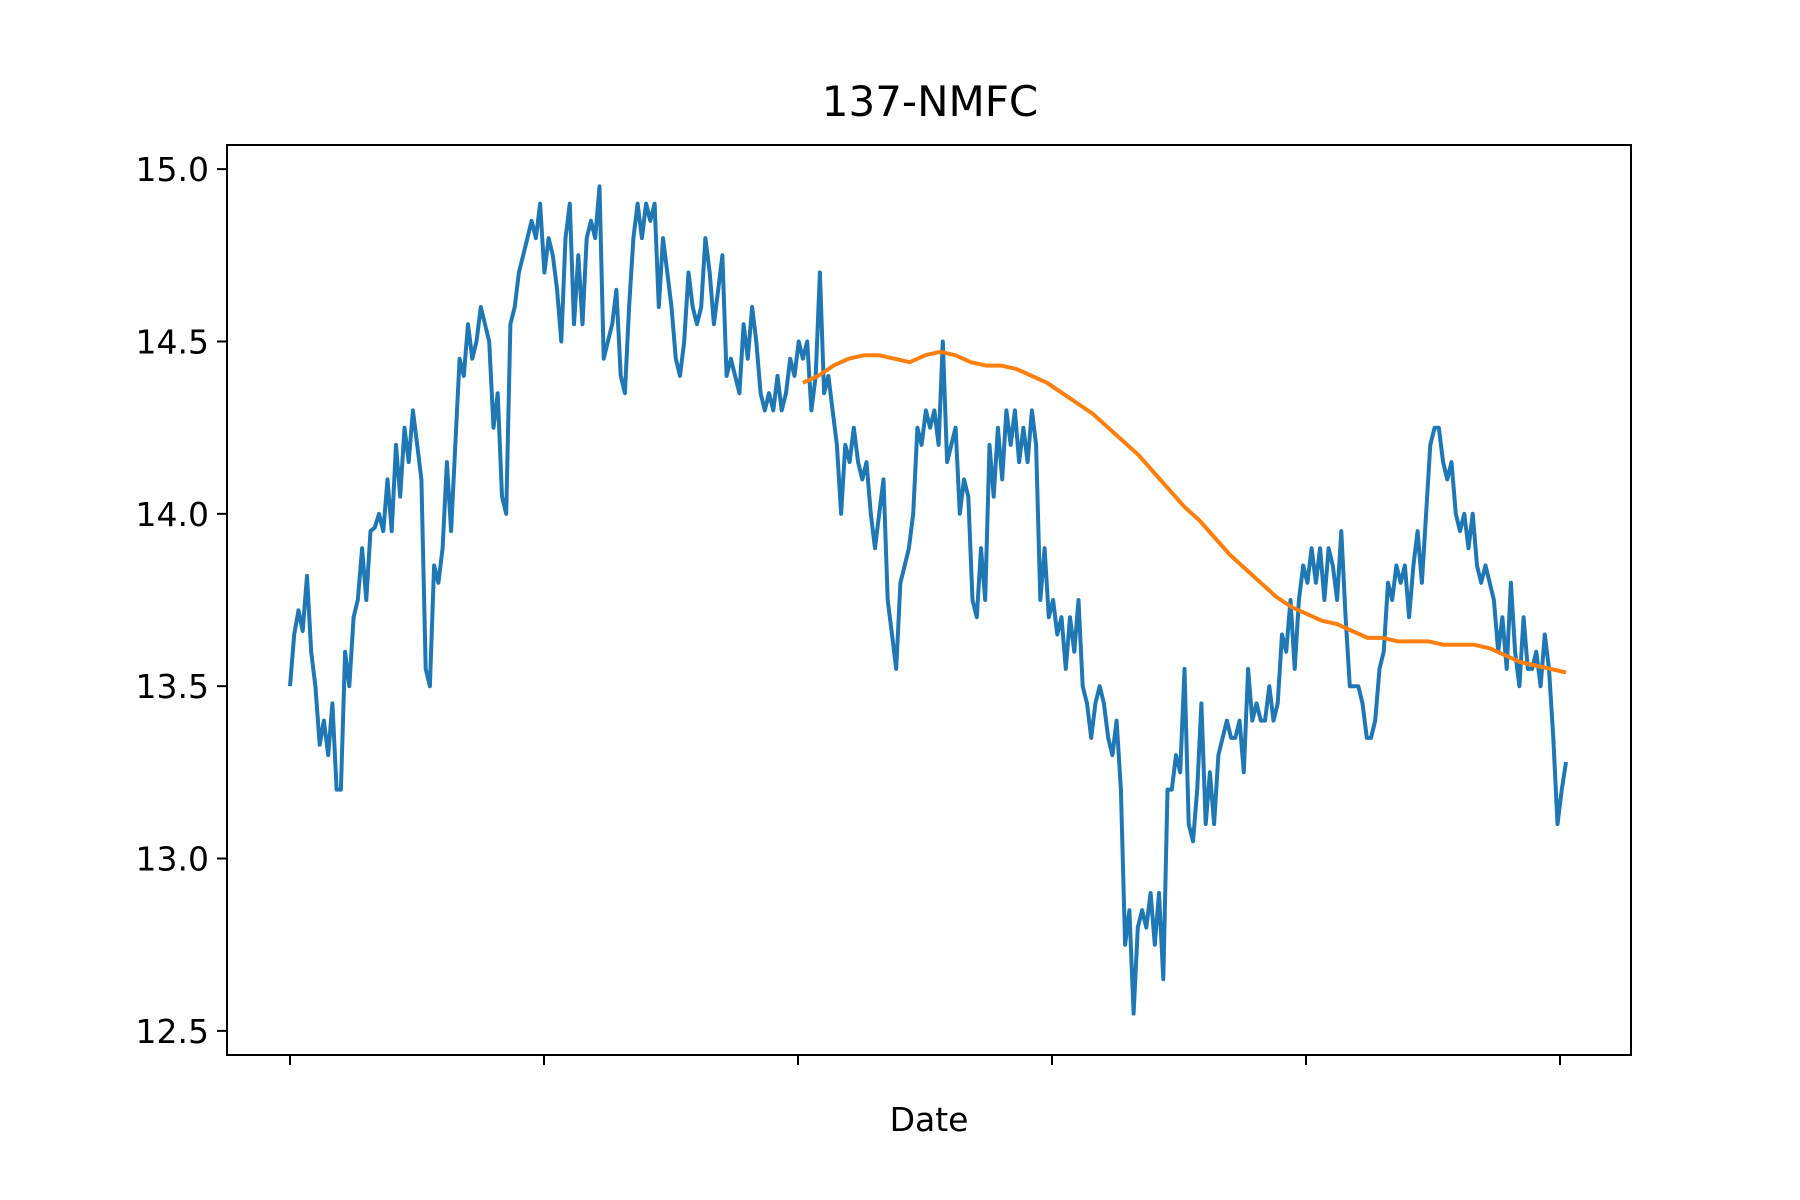 The width and height of the screenshot is (1800, 1200). I want to click on y-tick-label: 14.0, so click(172, 514).